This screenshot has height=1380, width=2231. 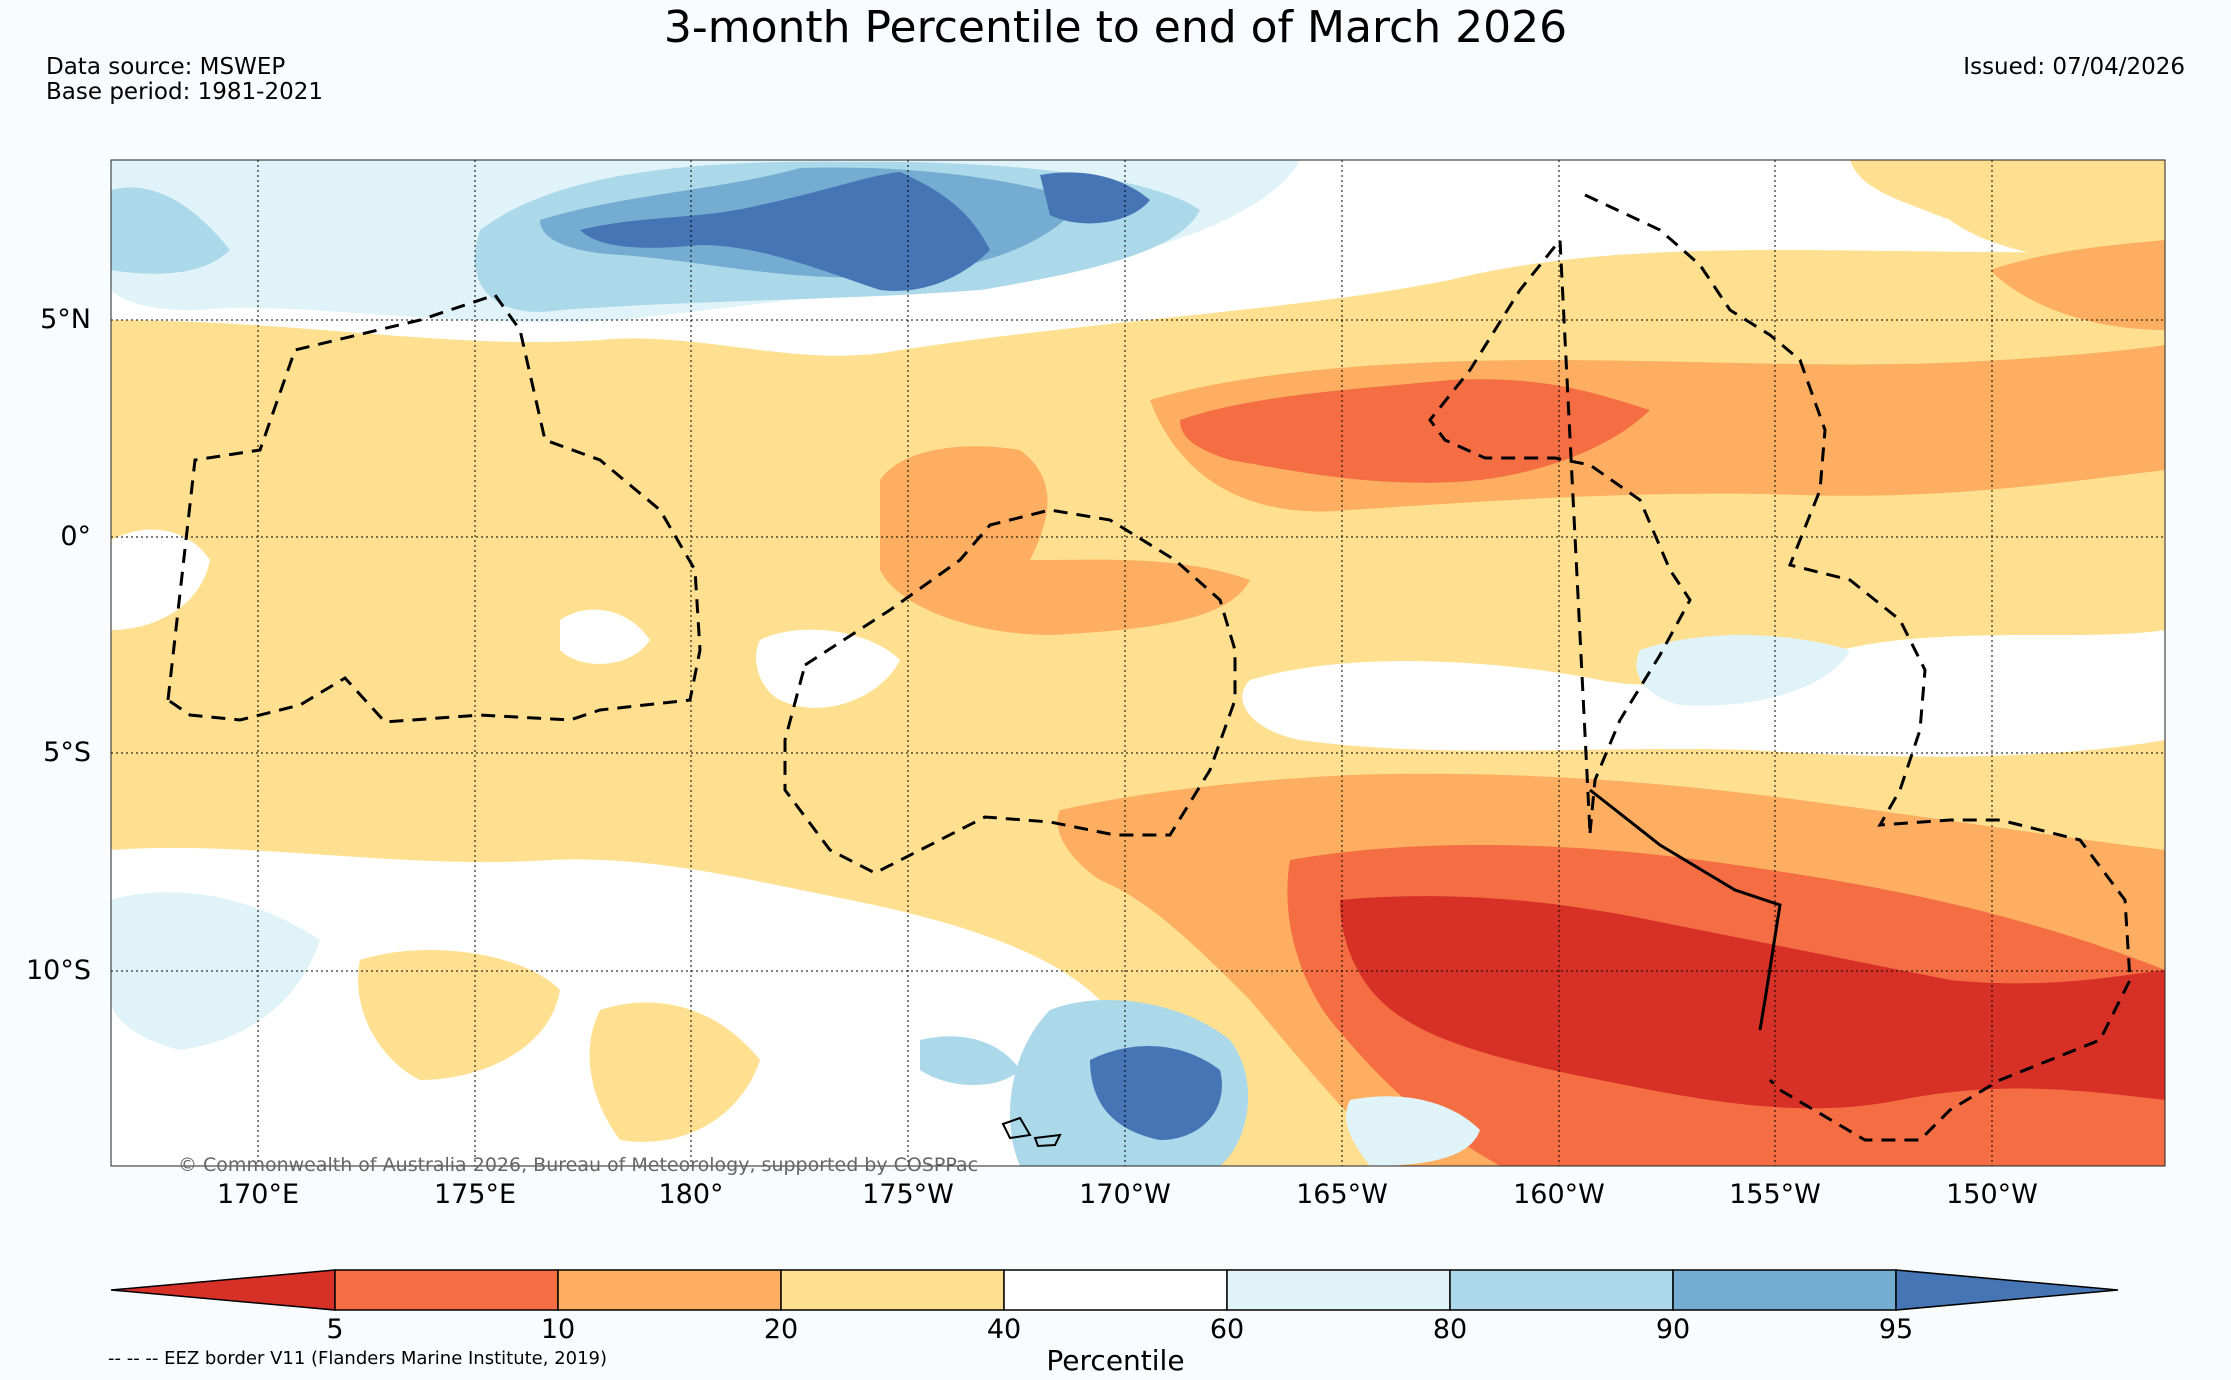 I want to click on region-60-80-sw, so click(x=215, y=971).